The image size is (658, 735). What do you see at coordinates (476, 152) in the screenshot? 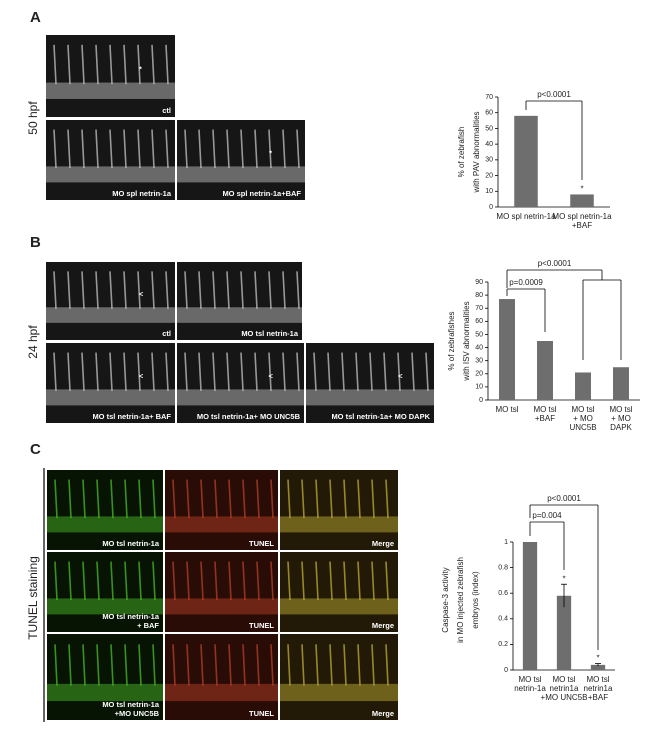
I see `y-axis-label: with PAV abnormalities` at bounding box center [476, 152].